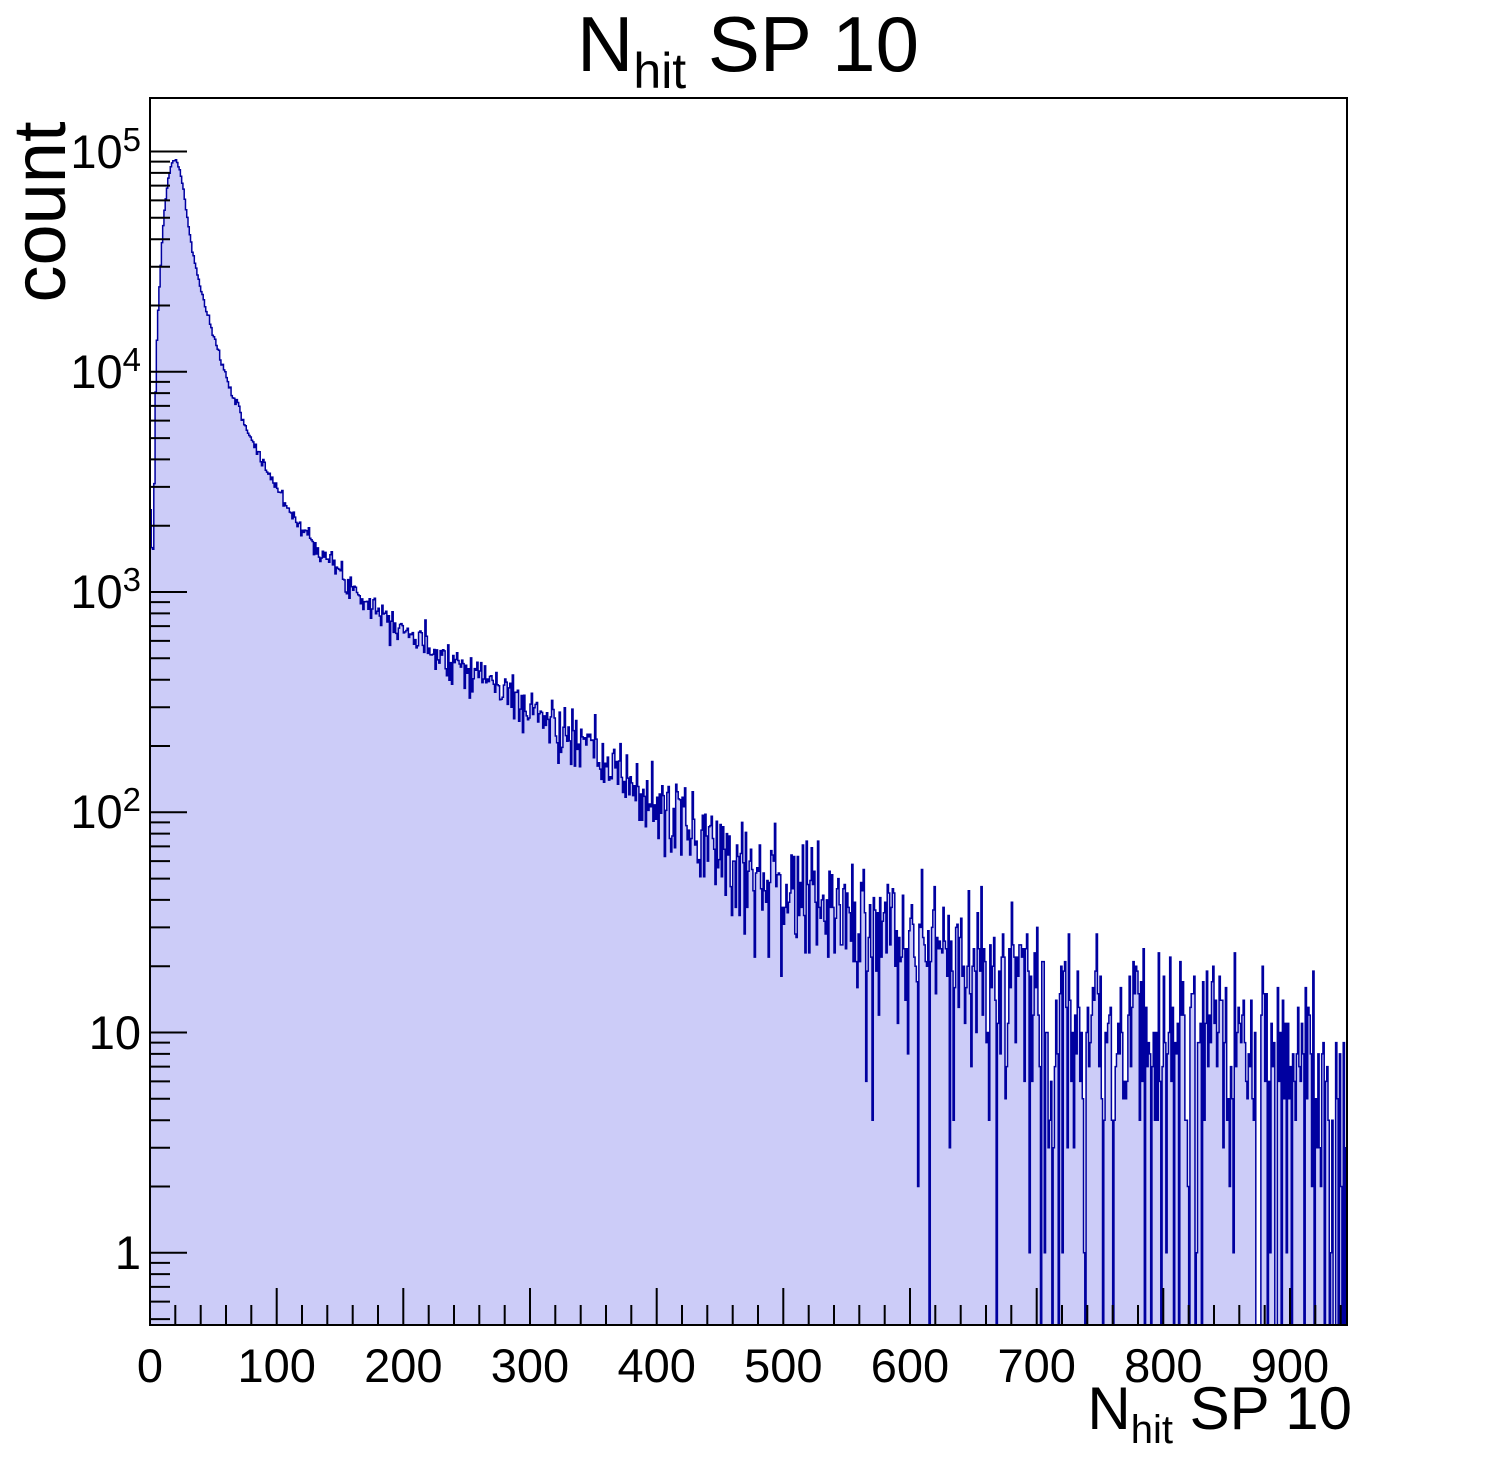  I want to click on y-tick-exponent: 4, so click(131, 359).